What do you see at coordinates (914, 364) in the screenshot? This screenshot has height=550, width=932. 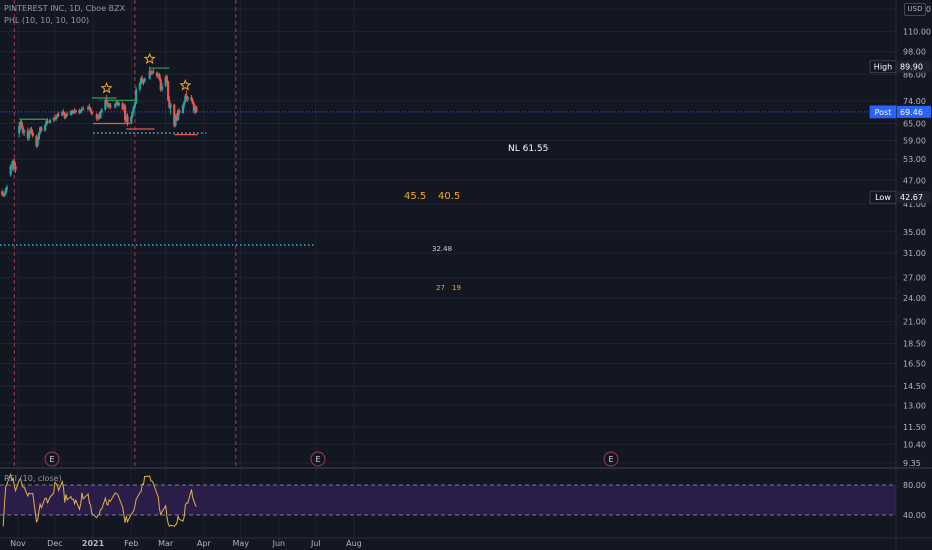 I see `y-tick-label: 16.50` at bounding box center [914, 364].